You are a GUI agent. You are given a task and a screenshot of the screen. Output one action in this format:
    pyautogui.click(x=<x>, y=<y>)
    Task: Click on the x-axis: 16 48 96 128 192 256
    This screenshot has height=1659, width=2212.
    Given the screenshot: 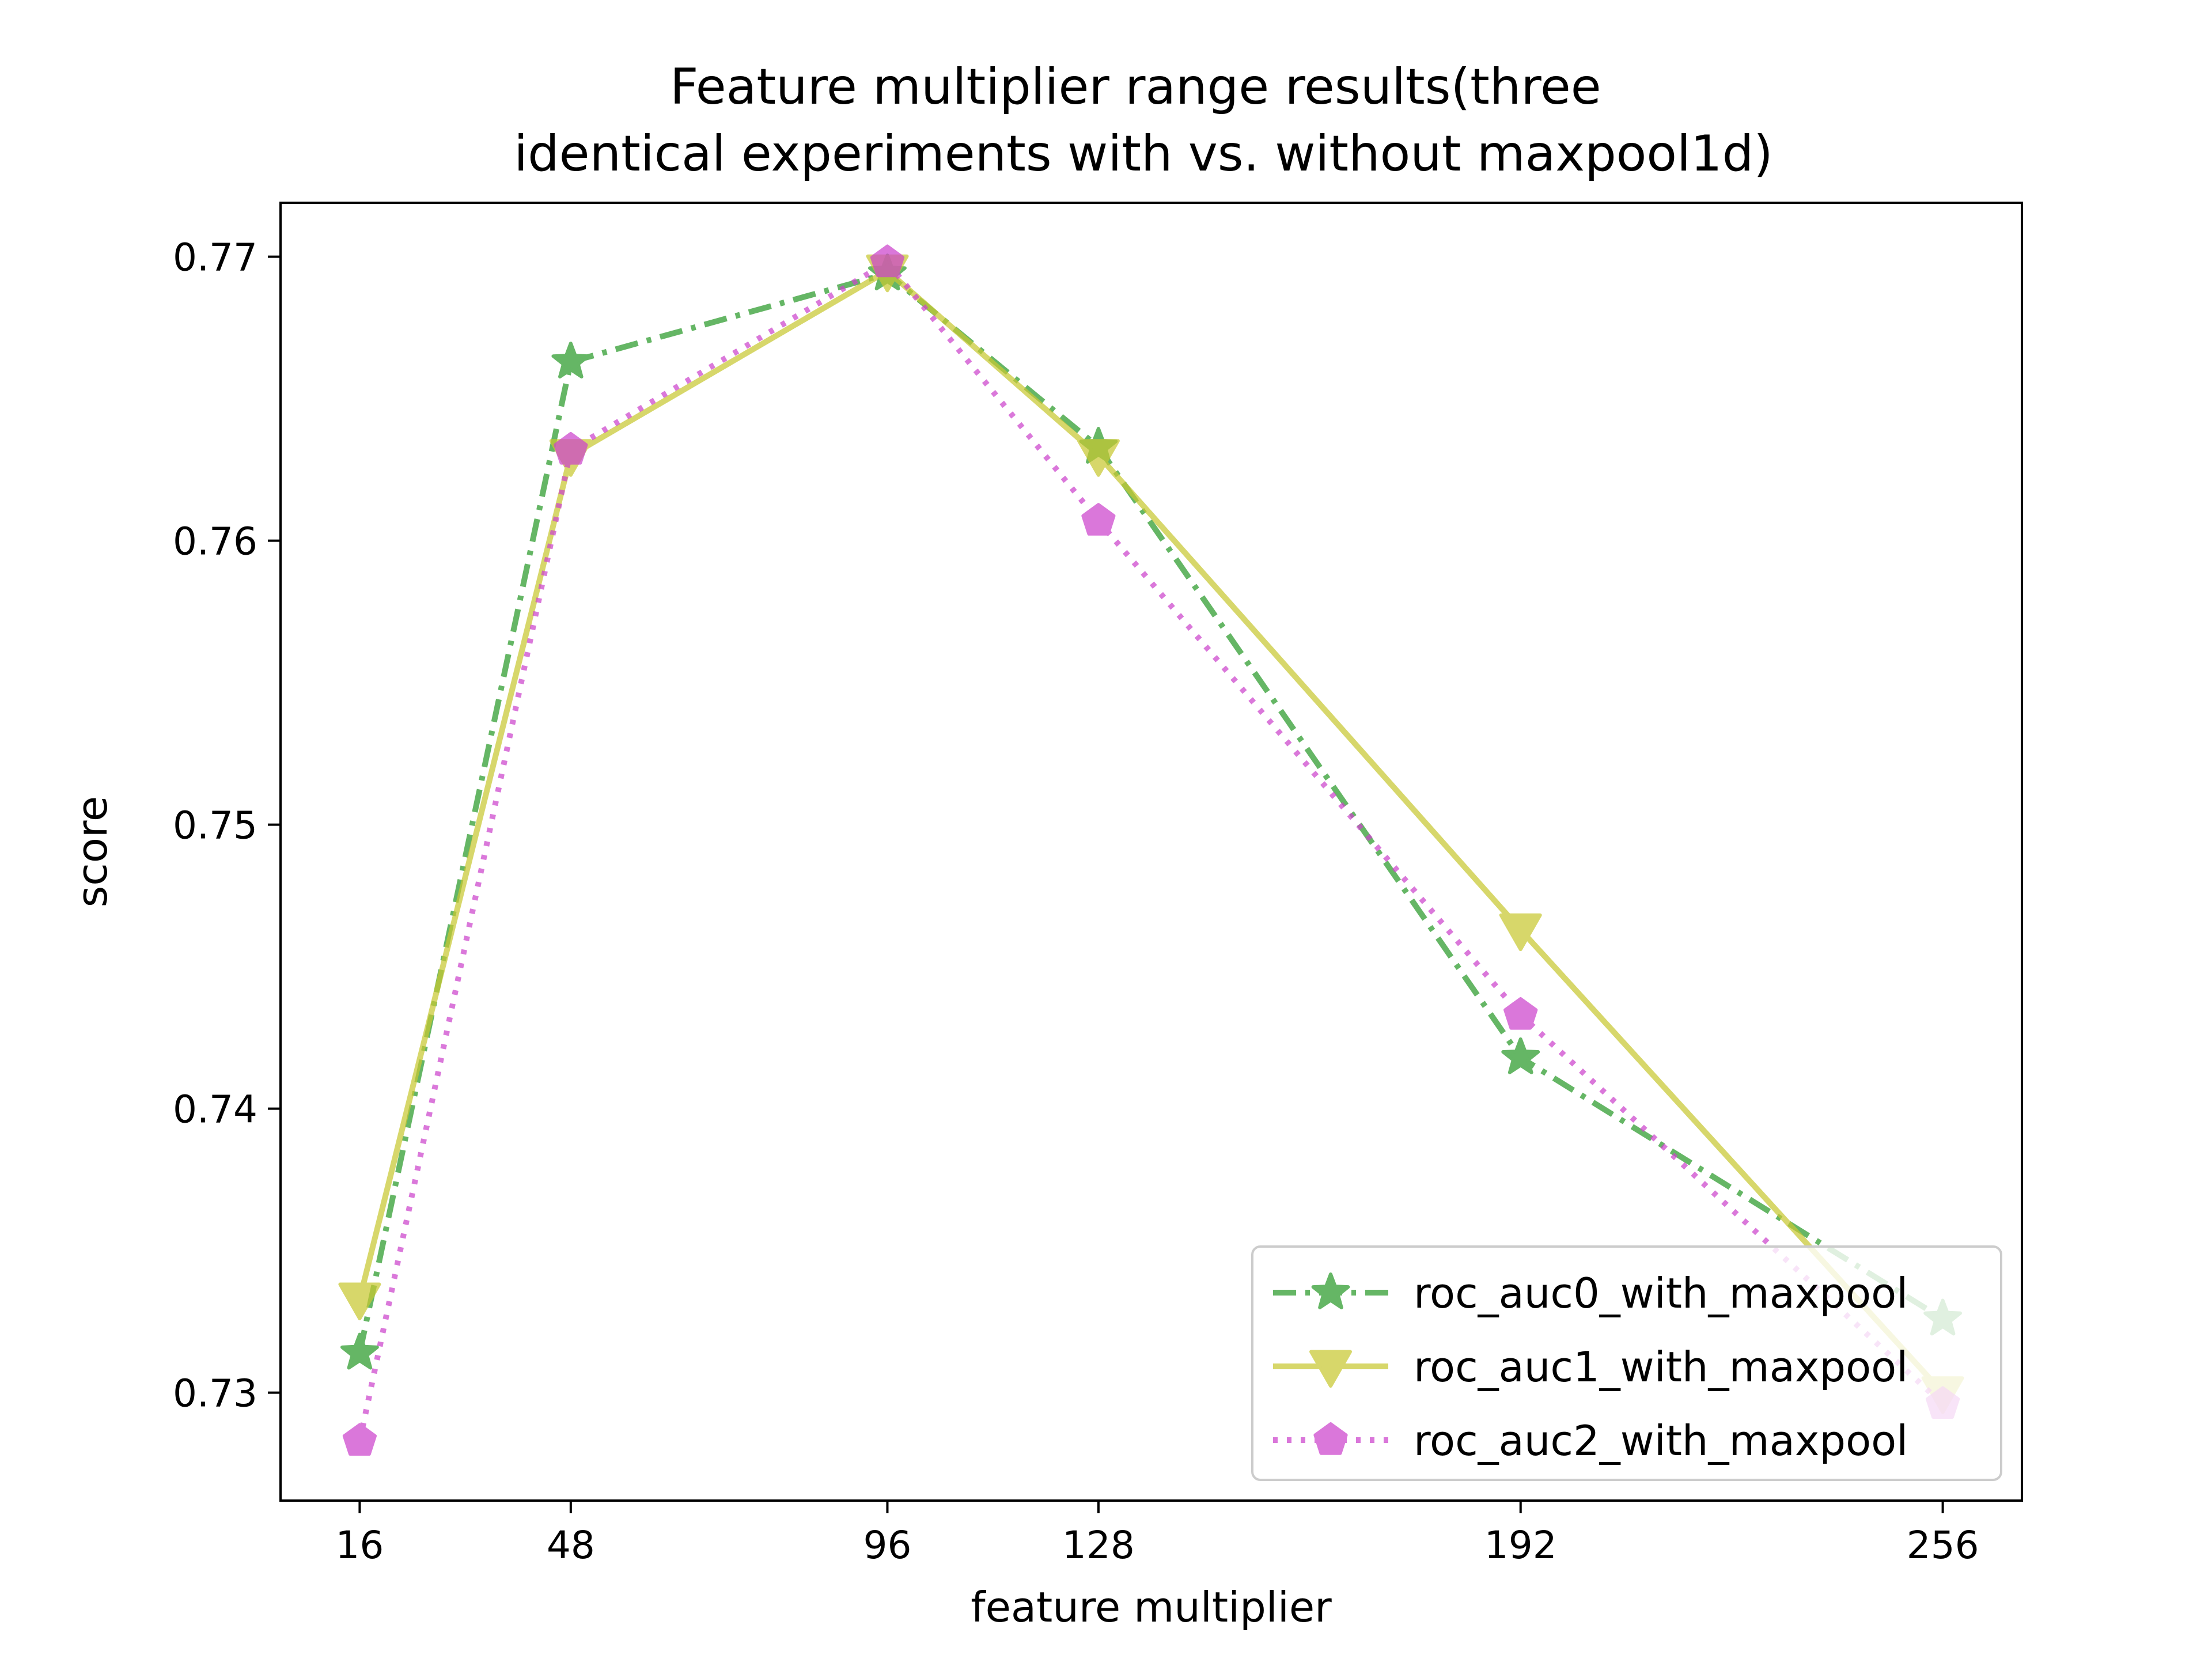 What is the action you would take?
    pyautogui.click(x=1157, y=1534)
    